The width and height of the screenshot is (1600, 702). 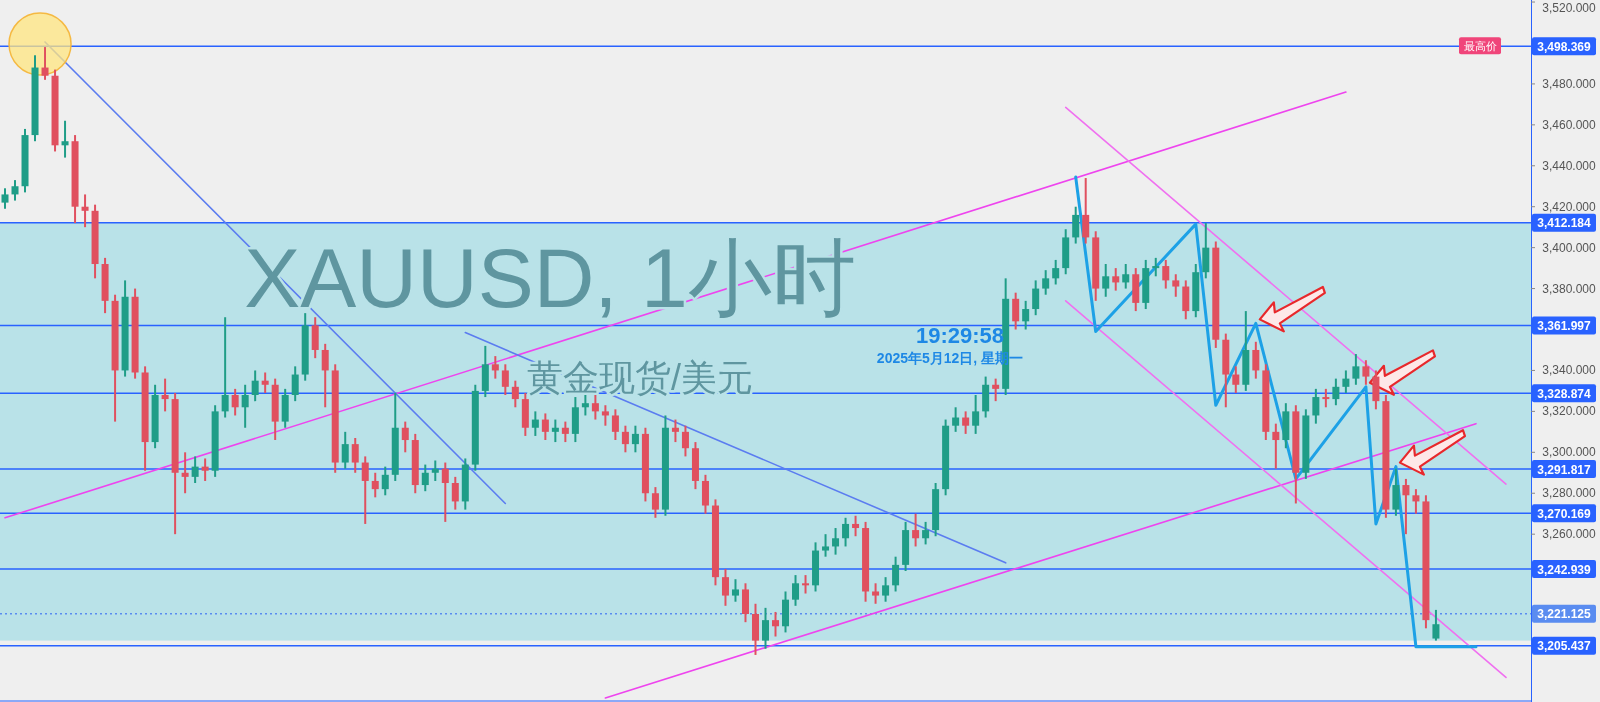 I want to click on y-tick-label: 3,440.000, so click(x=1569, y=165).